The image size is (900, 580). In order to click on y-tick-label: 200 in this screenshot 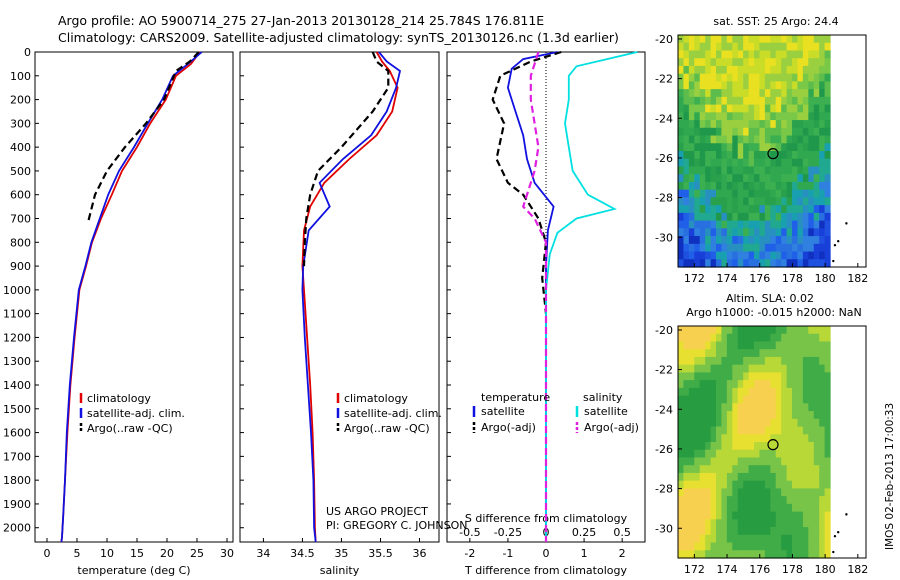, I will do `click(20, 100)`.